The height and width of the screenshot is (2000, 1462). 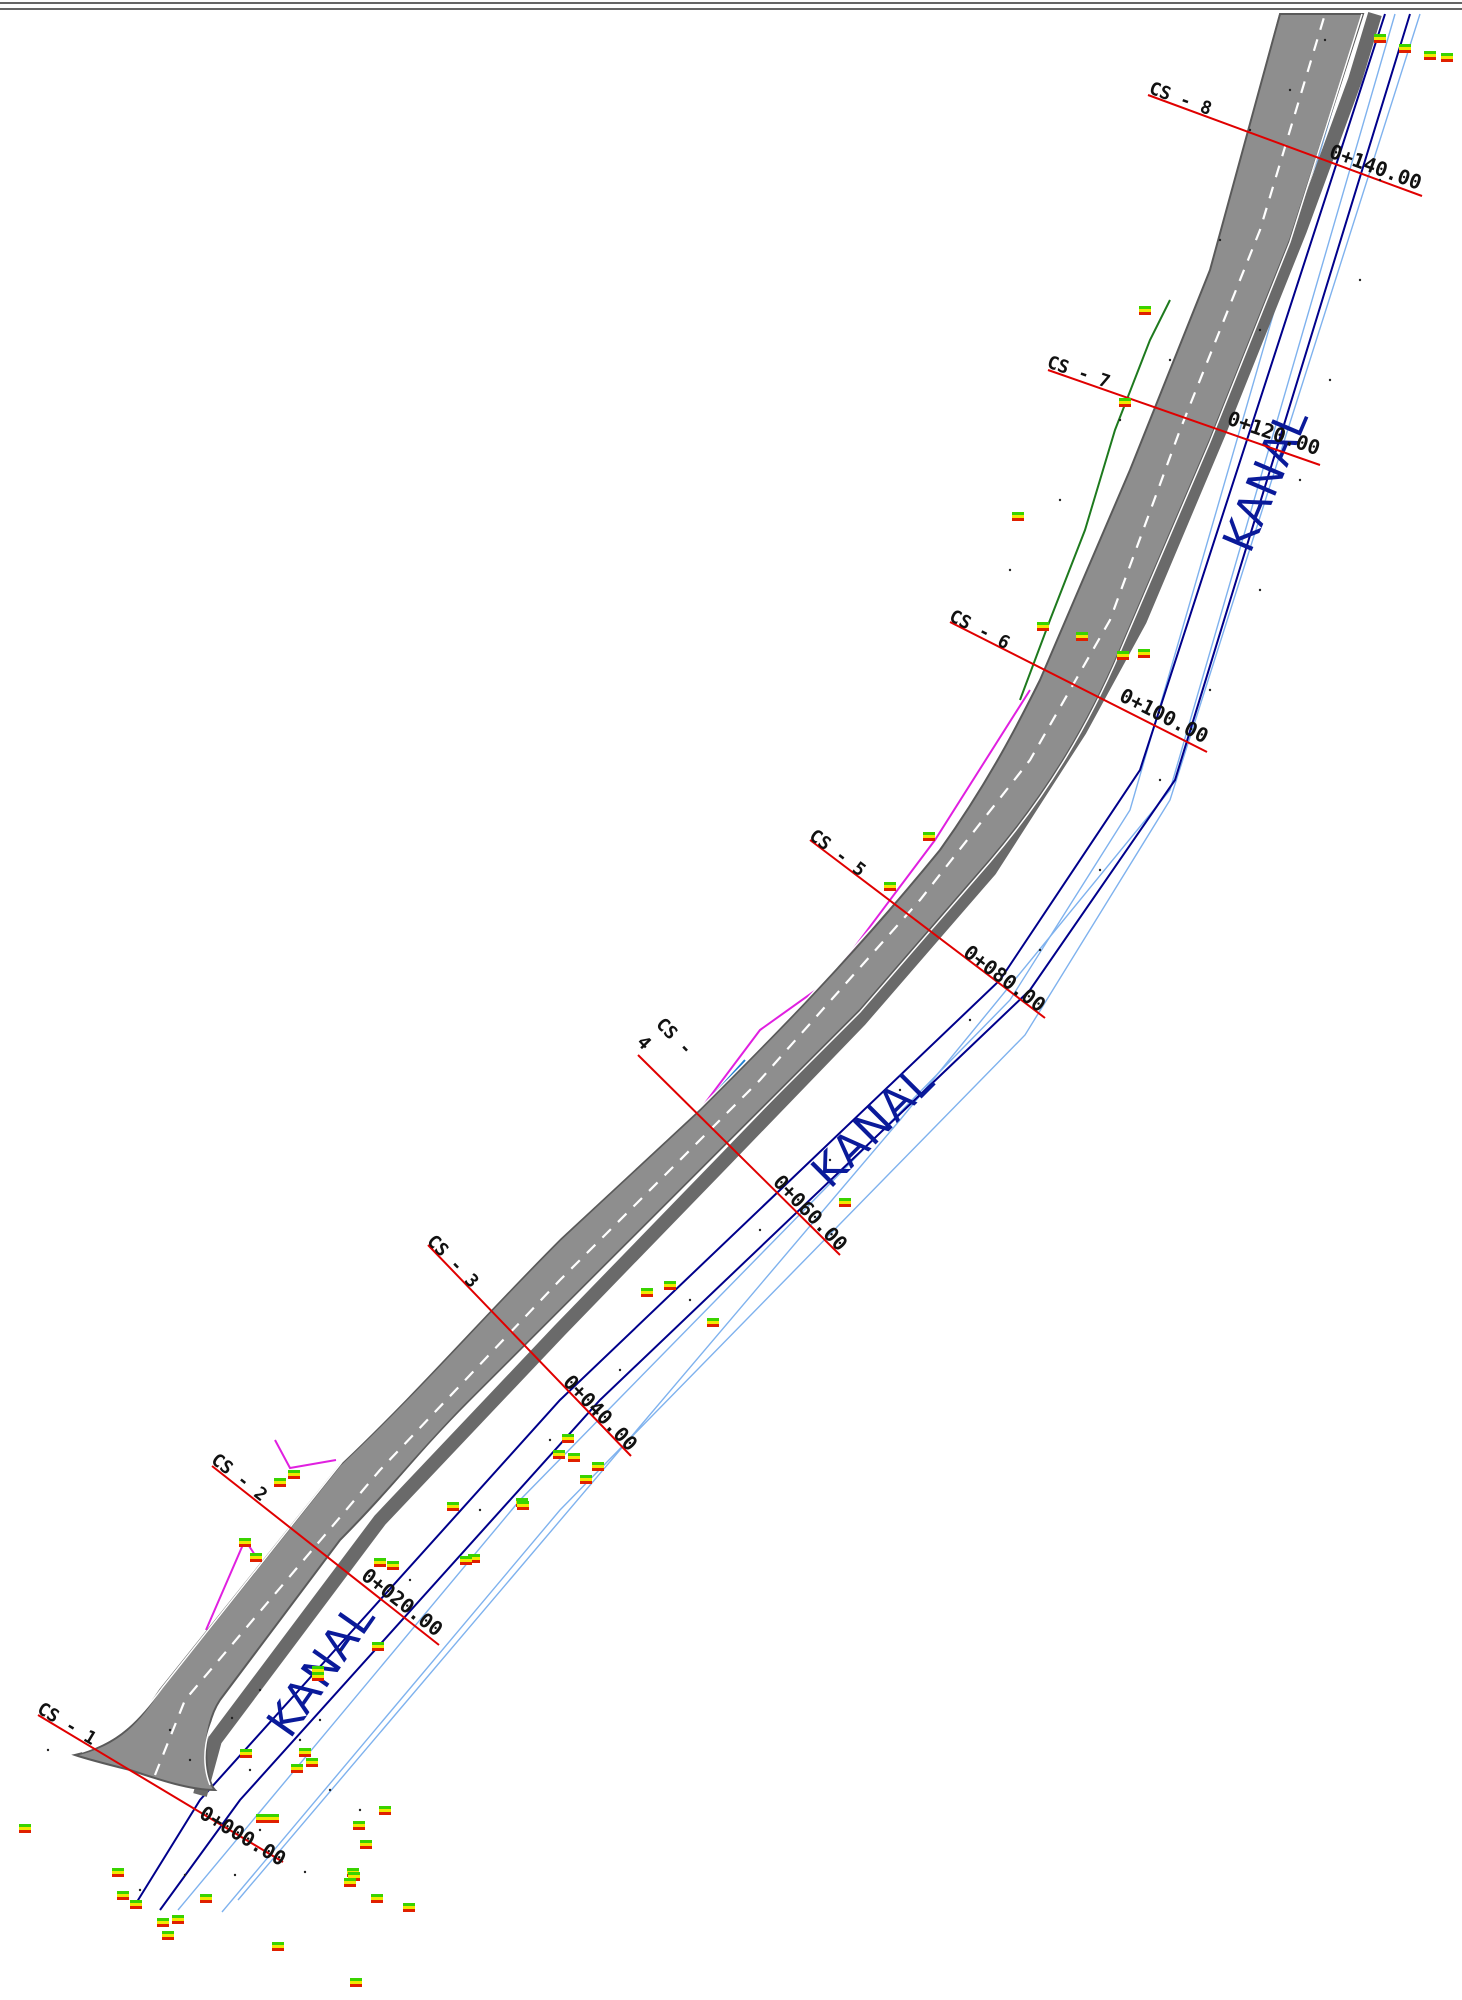 I want to click on chainage-label-8: 0+140.00, so click(x=1375, y=166).